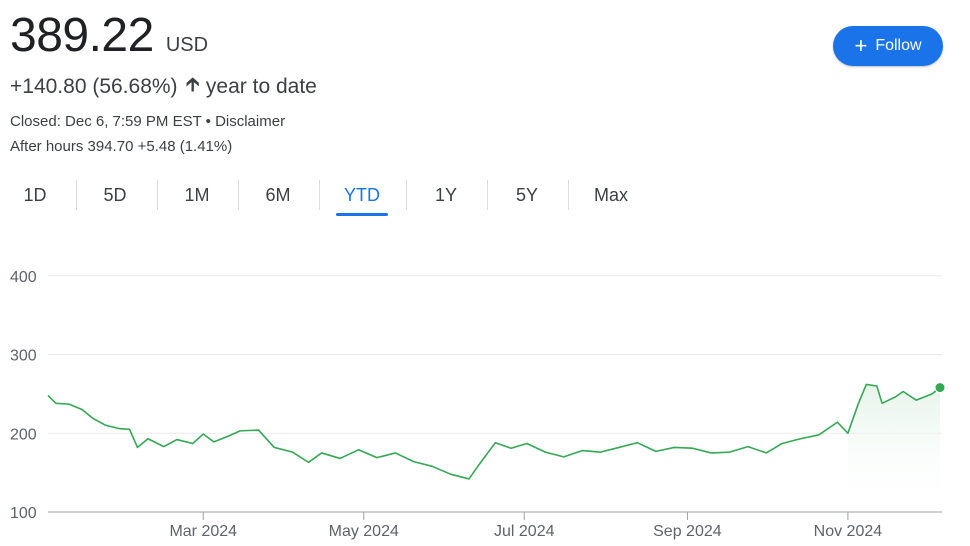 This screenshot has height=546, width=970. I want to click on tab-6m: 6M, so click(278, 194).